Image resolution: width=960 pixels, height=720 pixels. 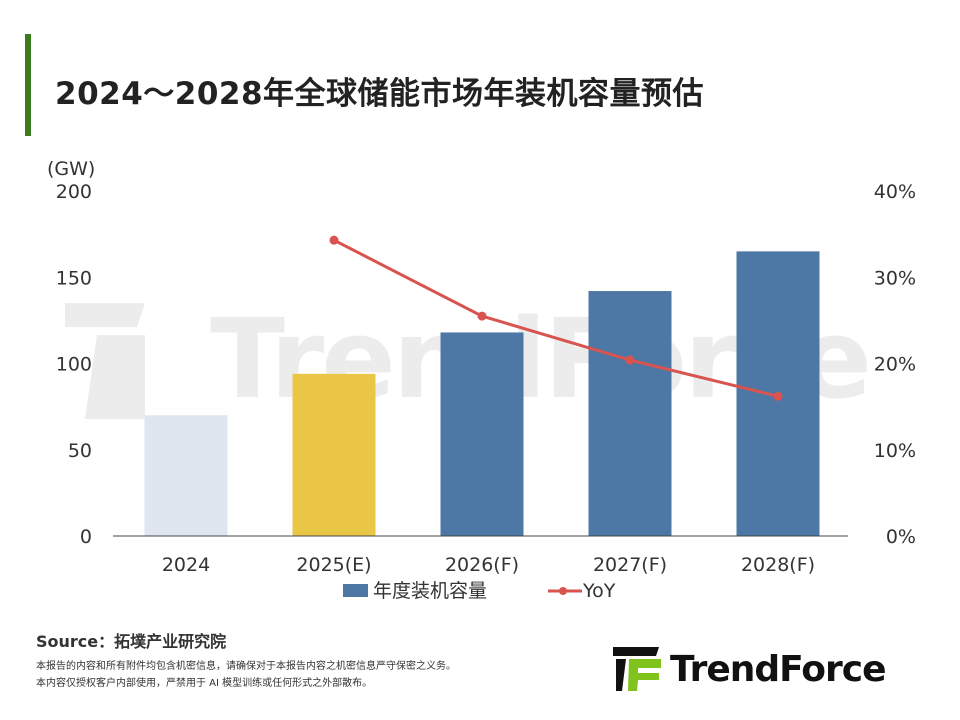 I want to click on trendforce-logo: TrendForce, so click(x=749, y=669).